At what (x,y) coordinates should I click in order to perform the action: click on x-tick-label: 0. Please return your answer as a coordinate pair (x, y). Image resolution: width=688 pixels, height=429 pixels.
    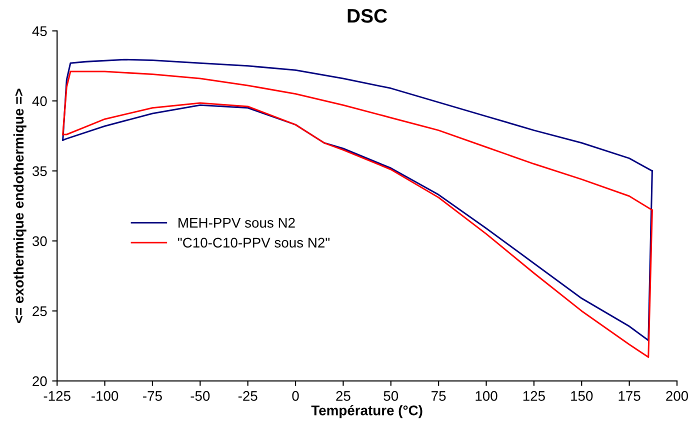
    Looking at the image, I should click on (295, 396).